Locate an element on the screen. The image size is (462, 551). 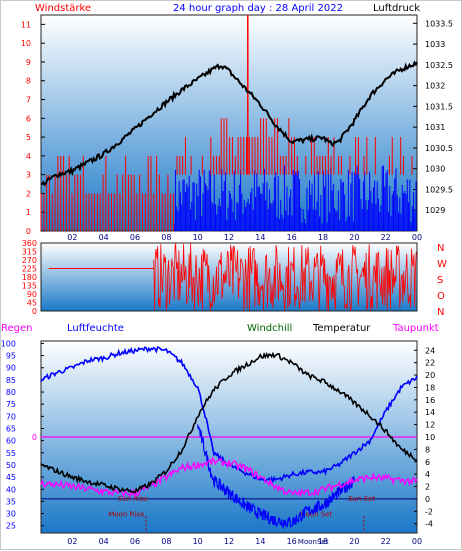
temp-tick-label: 2 is located at coordinates (427, 487).